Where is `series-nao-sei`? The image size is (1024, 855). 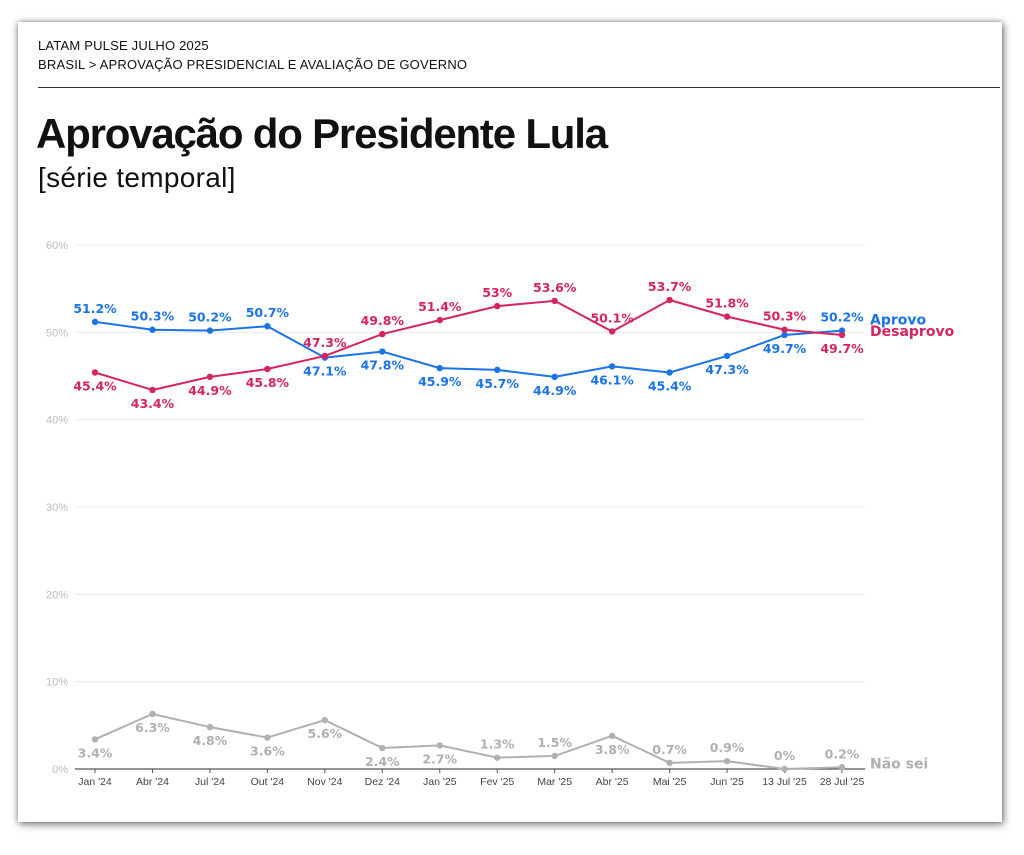 series-nao-sei is located at coordinates (468, 741).